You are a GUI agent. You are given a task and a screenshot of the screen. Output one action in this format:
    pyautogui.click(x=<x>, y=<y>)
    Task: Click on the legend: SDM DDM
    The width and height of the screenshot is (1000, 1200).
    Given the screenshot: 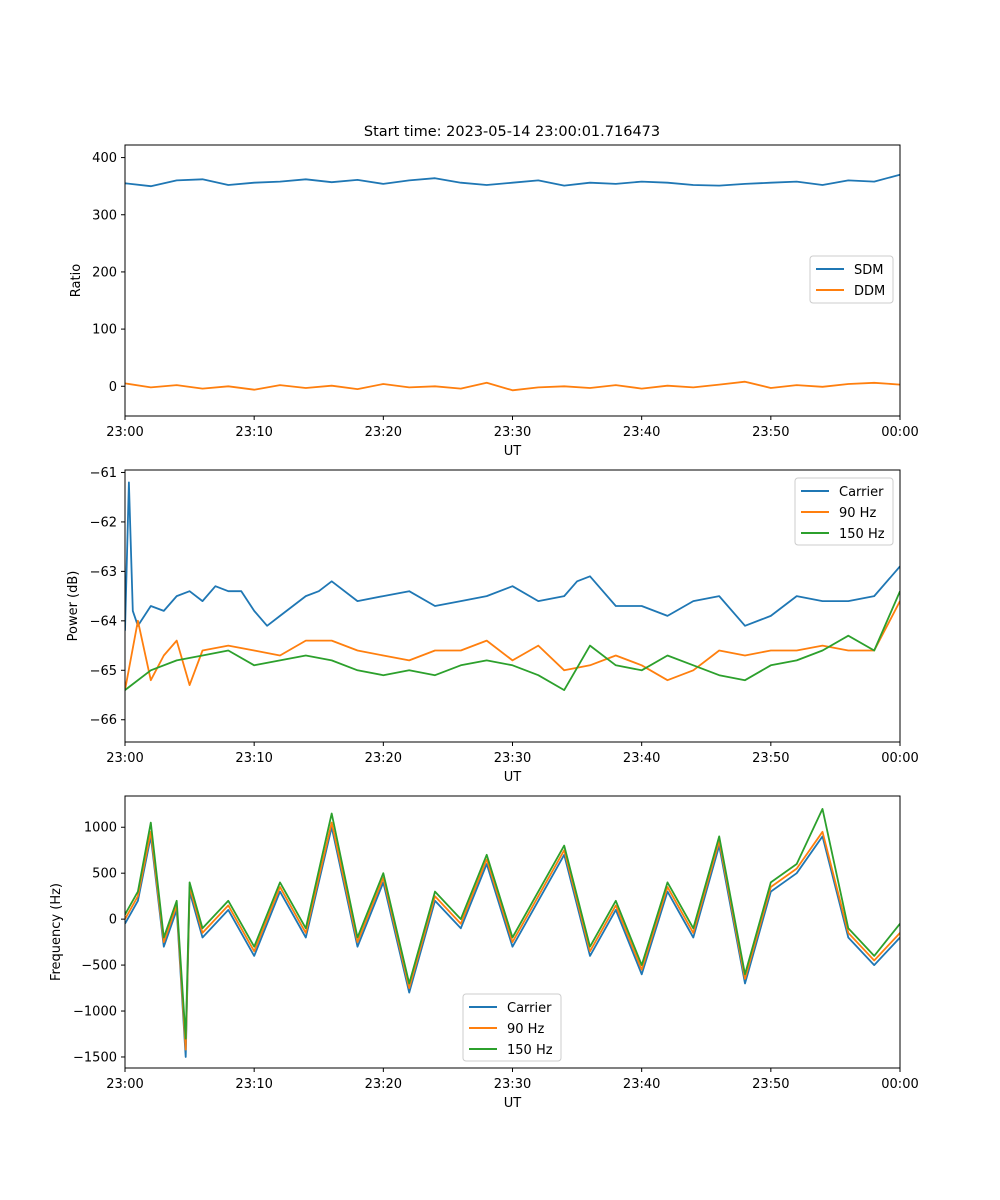 What is the action you would take?
    pyautogui.click(x=851, y=279)
    